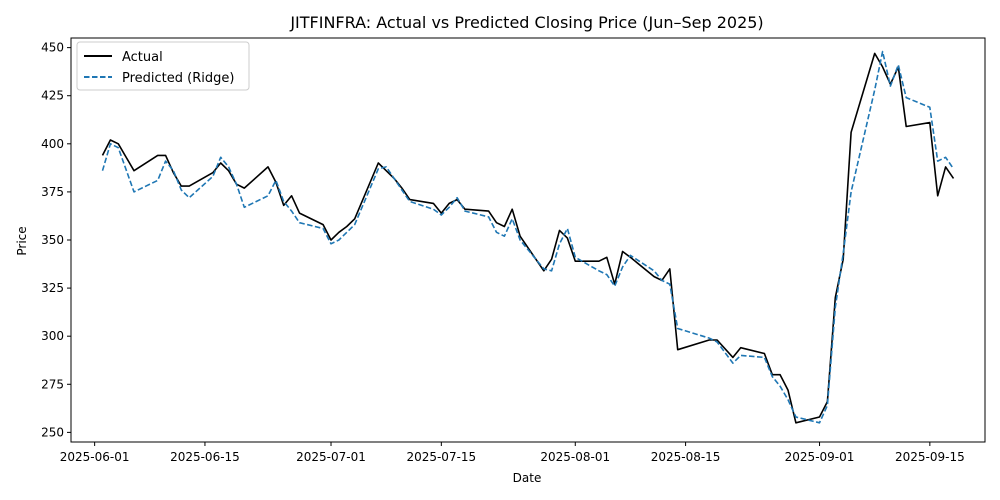  What do you see at coordinates (52, 288) in the screenshot?
I see `y-tick-label: 325` at bounding box center [52, 288].